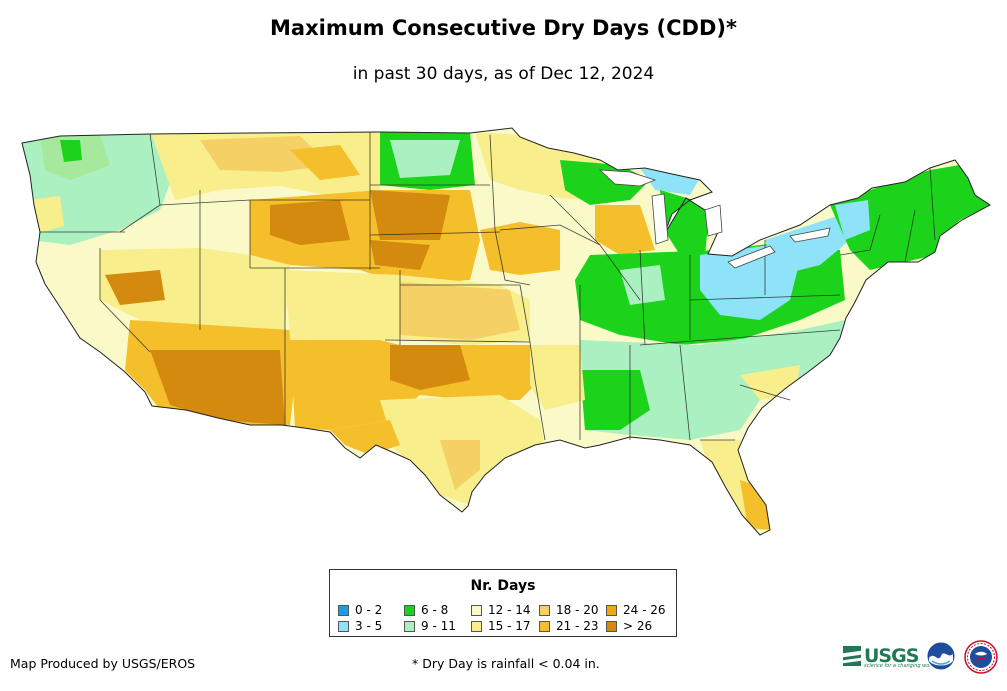 Image resolution: width=1007 pixels, height=691 pixels. Describe the element at coordinates (506, 663) in the screenshot. I see `dry-day-footnote: * Dry Day is rainfall < 0.04 in.` at that location.